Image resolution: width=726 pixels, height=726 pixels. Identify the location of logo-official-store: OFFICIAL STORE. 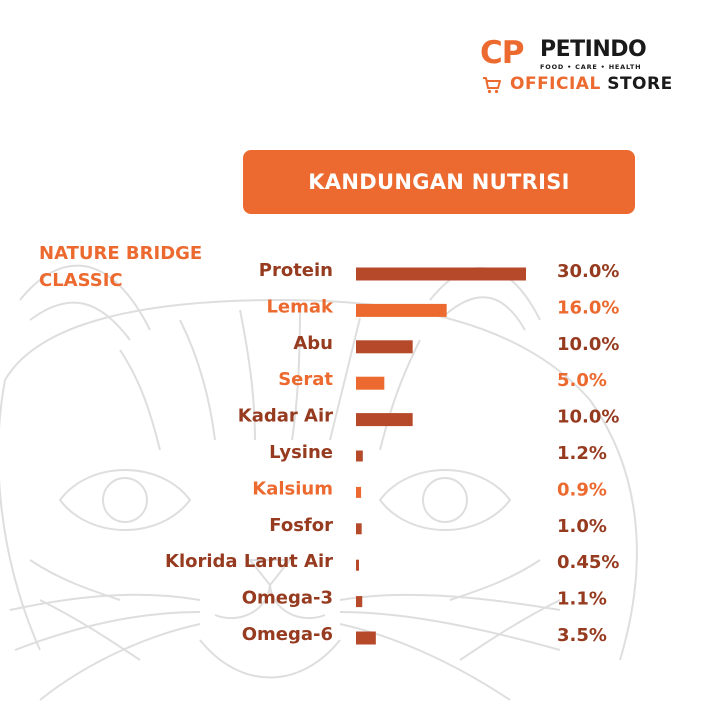
(591, 84).